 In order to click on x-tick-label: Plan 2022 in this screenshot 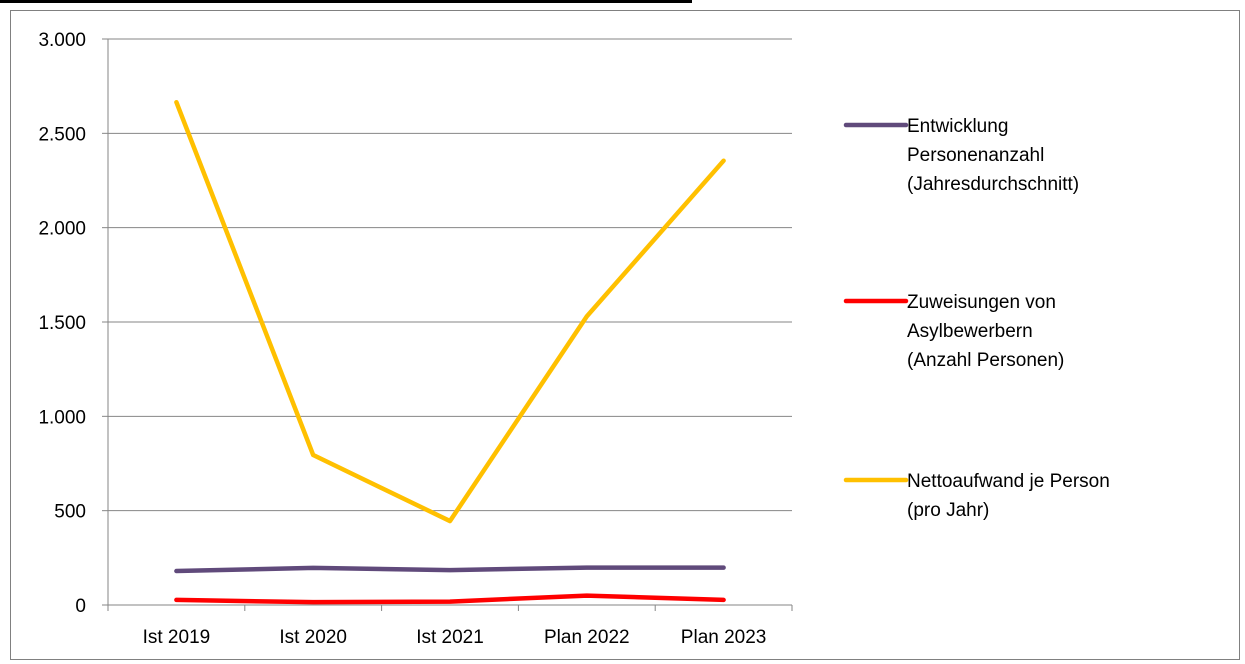, I will do `click(587, 637)`.